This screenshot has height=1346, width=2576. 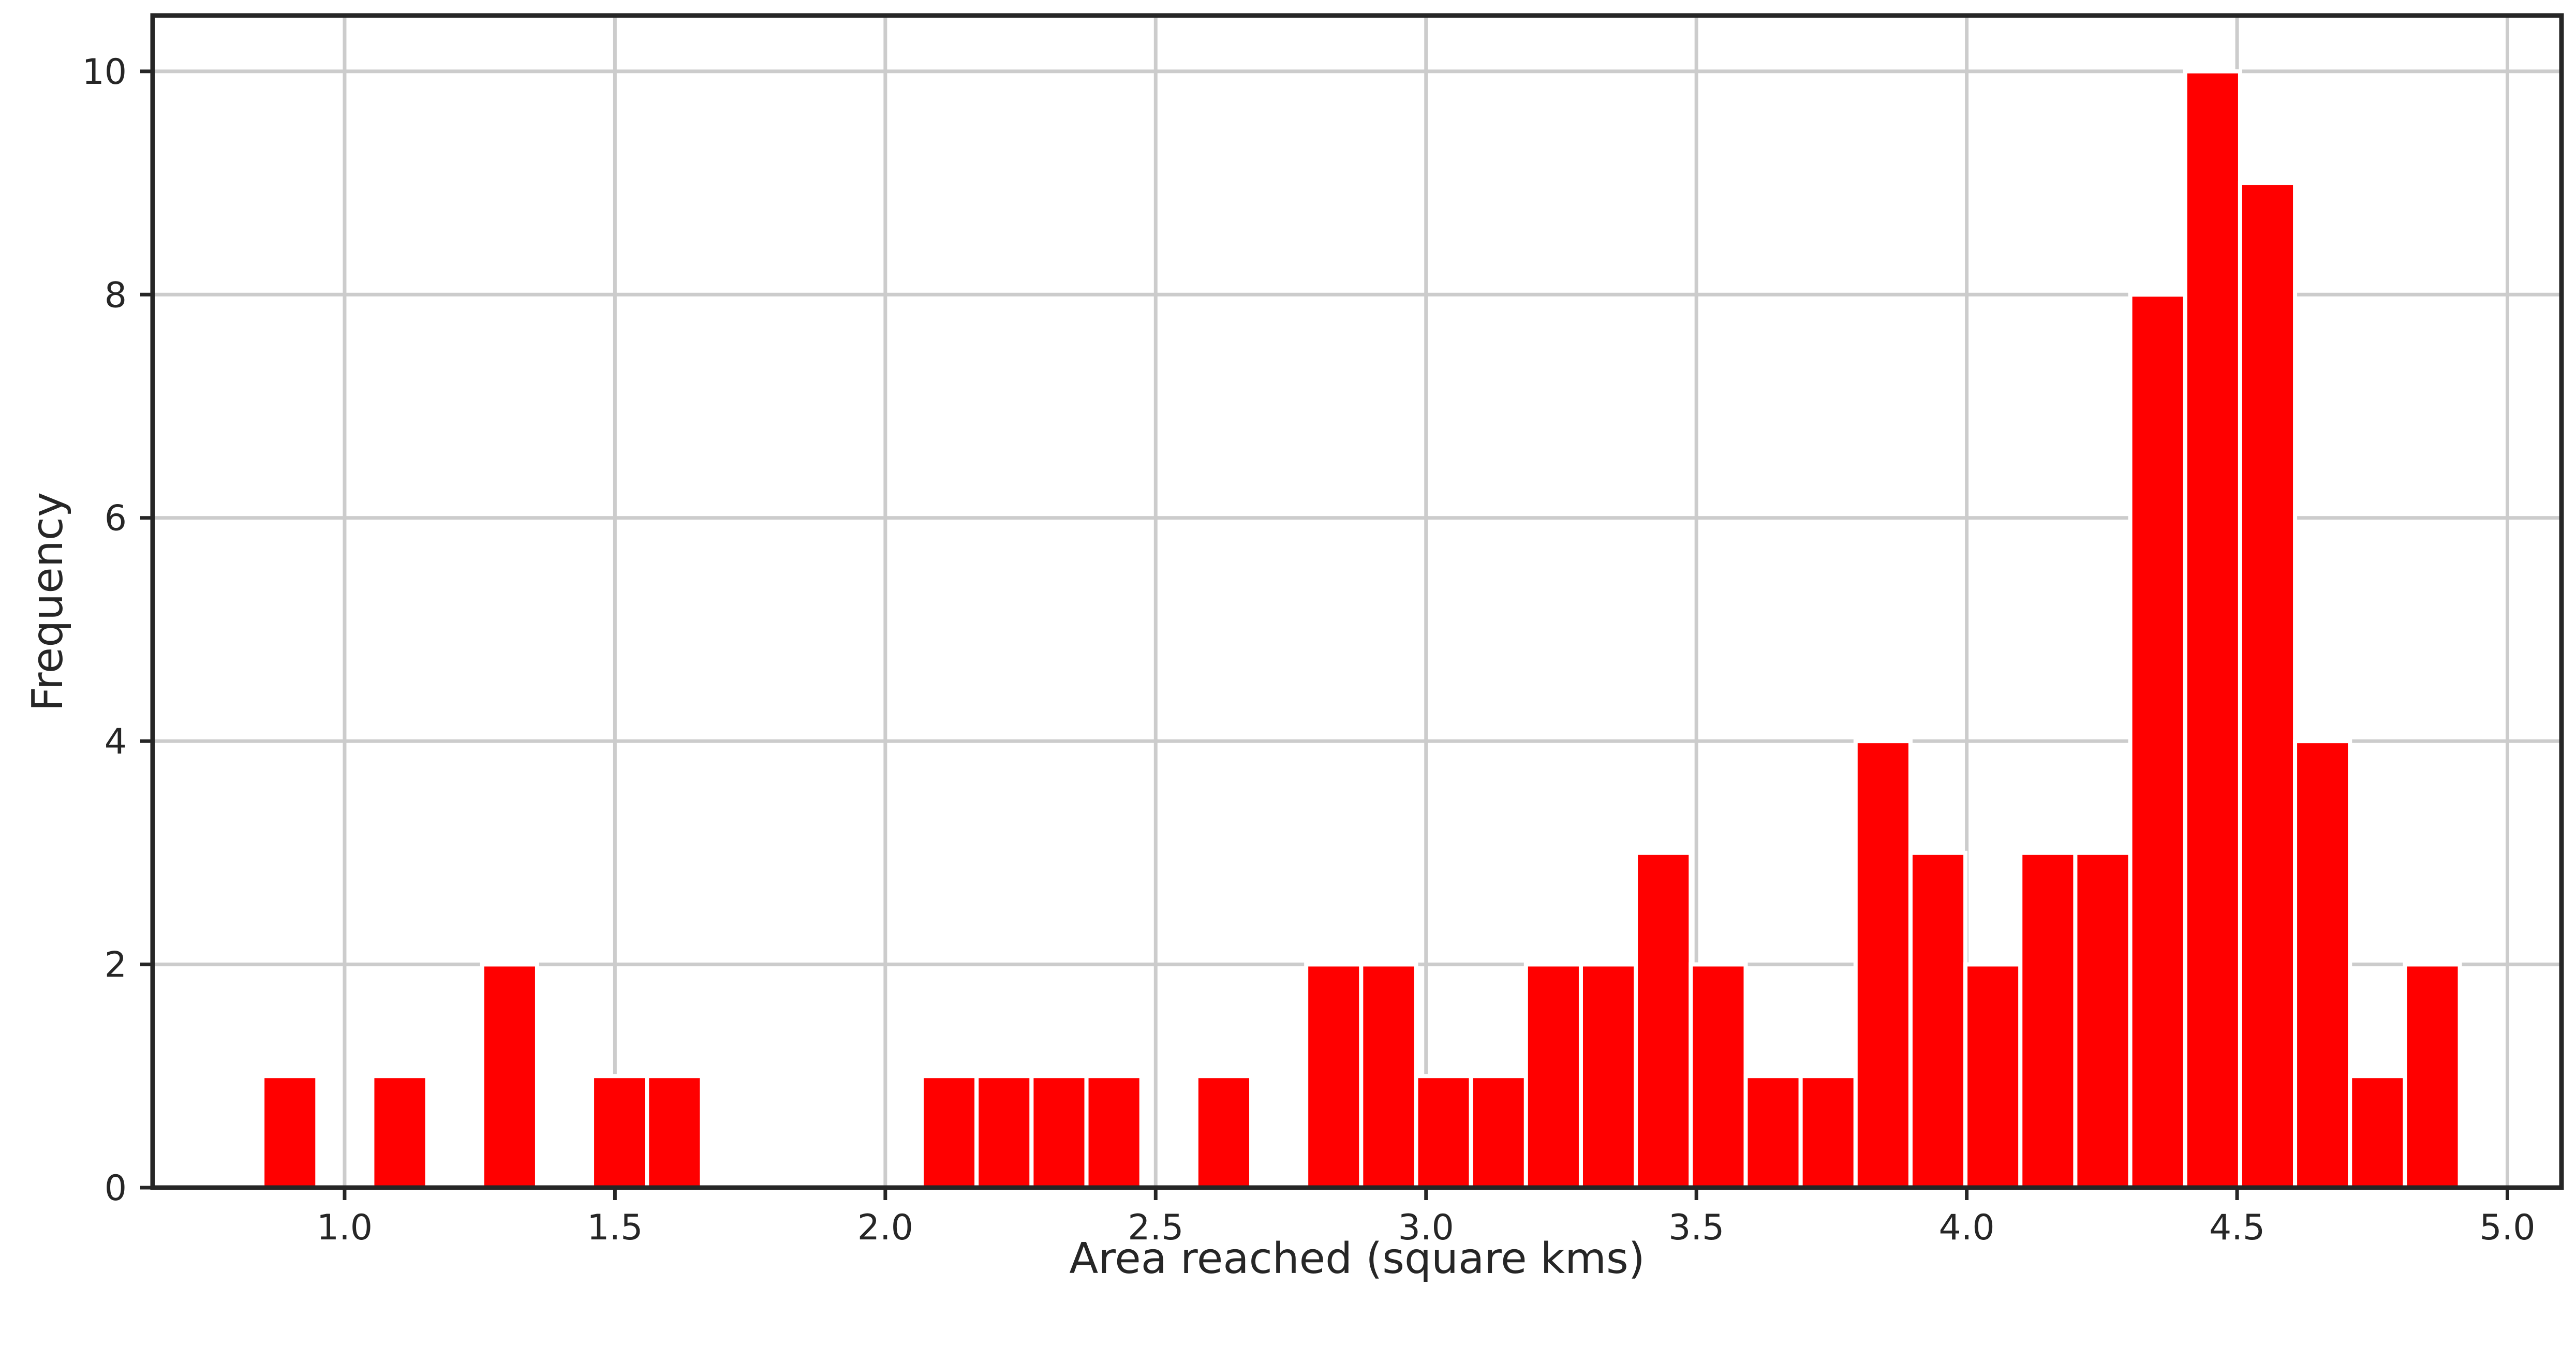 I want to click on x-axis-label: Area reached (square kms), so click(x=1357, y=1258).